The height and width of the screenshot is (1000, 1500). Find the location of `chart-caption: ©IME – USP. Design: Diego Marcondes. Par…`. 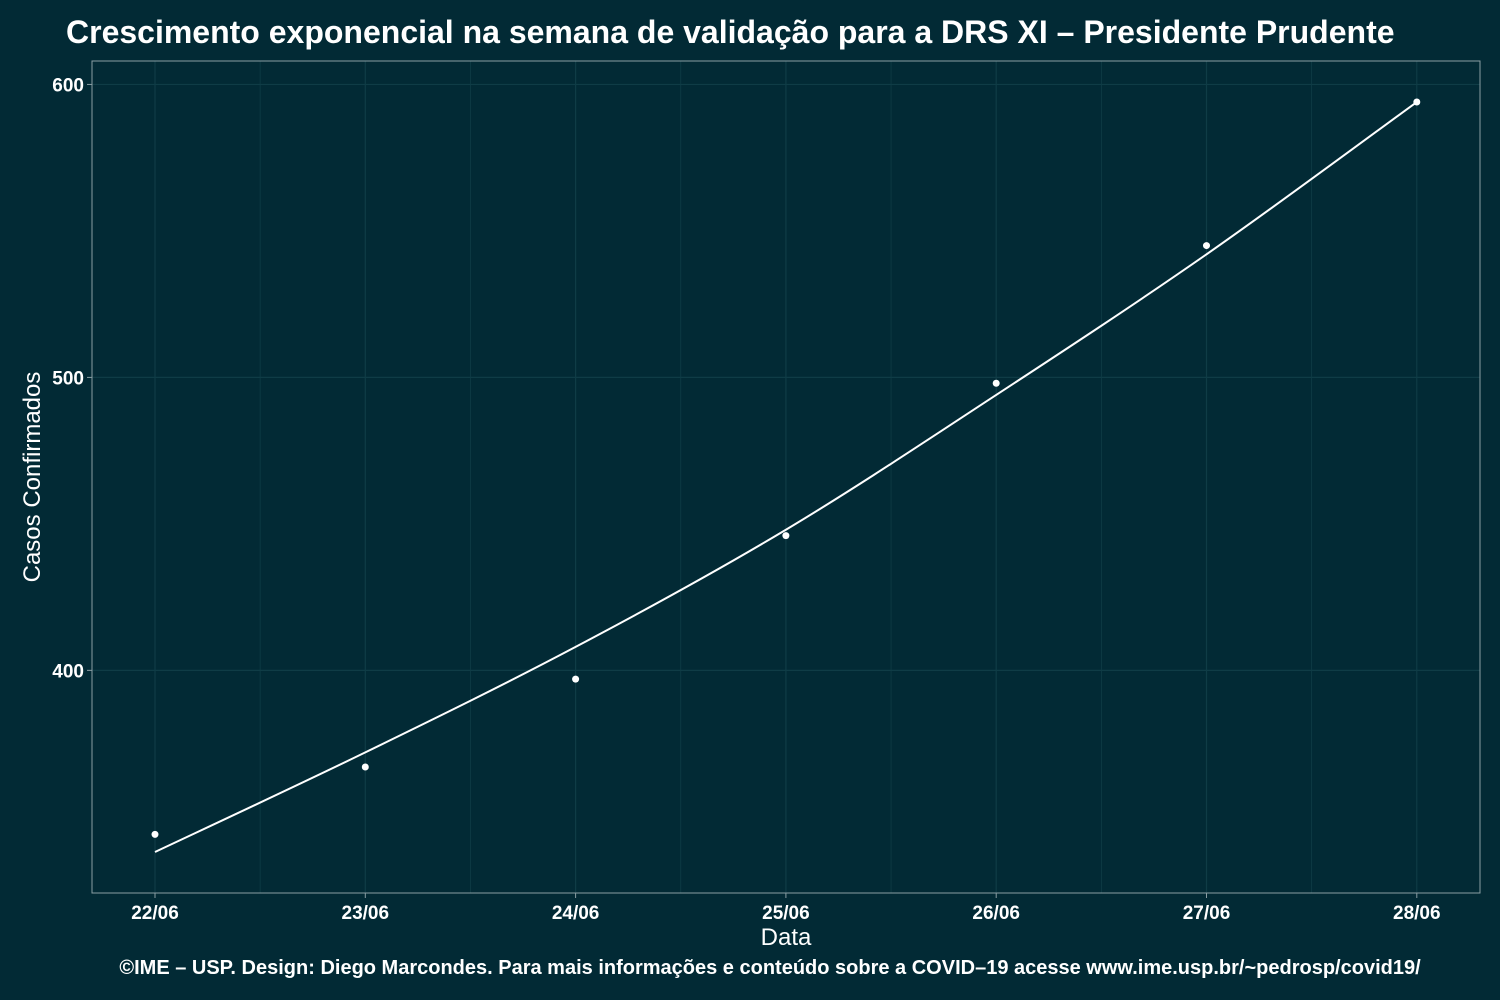

chart-caption: ©IME – USP. Design: Diego Marcondes. Par… is located at coordinates (770, 968).